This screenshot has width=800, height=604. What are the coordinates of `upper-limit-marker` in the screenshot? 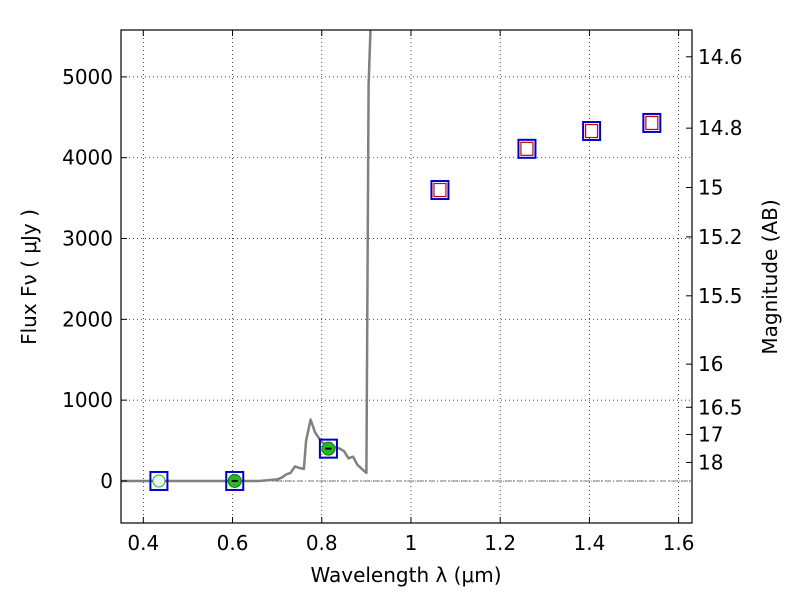 It's located at (159, 481).